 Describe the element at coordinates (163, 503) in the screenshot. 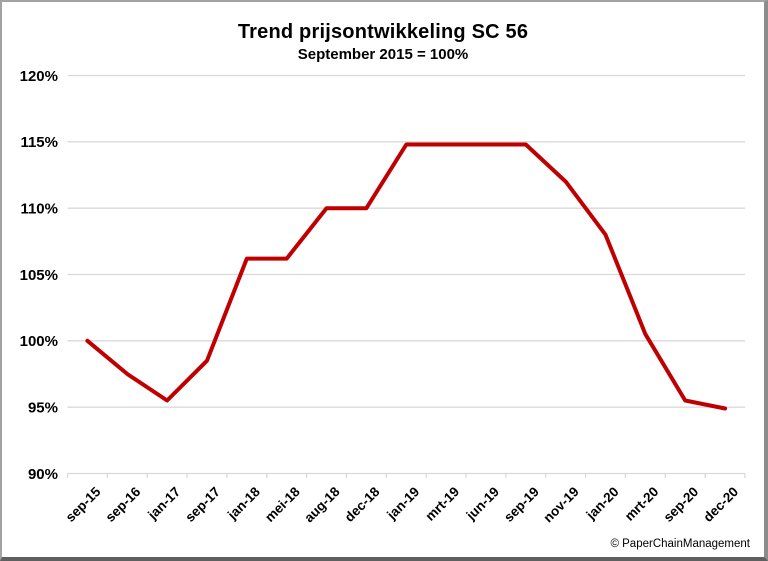

I see `x-tick-label: jan-17` at that location.